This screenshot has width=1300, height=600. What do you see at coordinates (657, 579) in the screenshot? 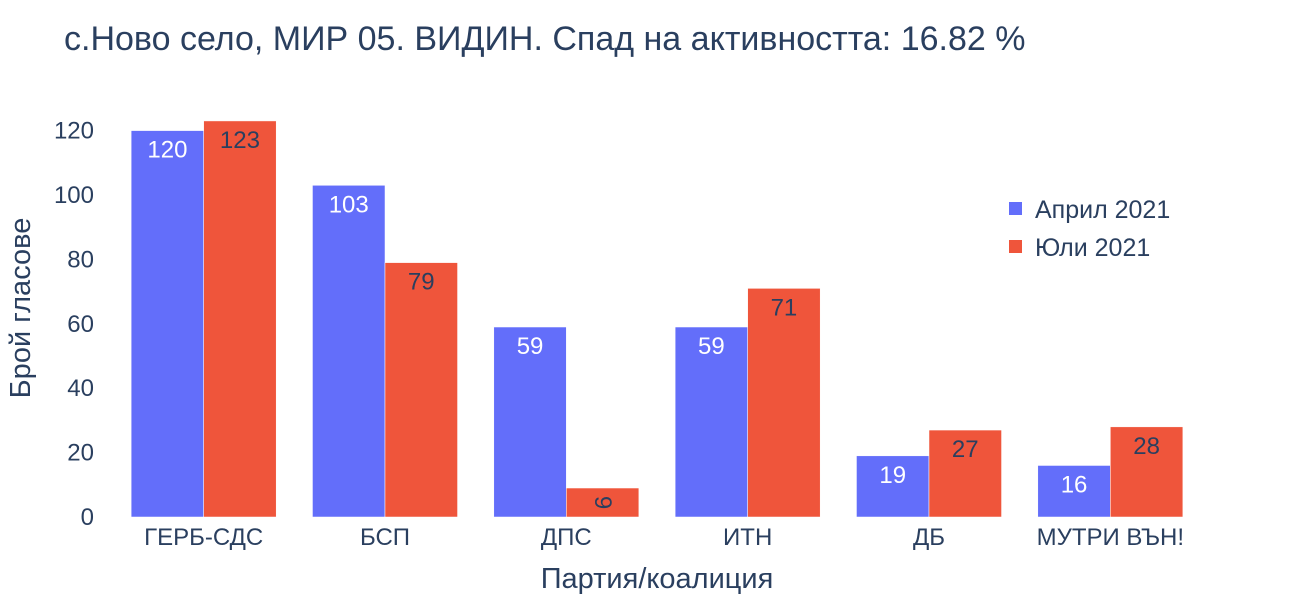
I see `x-axis-title: Партия/коалиция` at bounding box center [657, 579].